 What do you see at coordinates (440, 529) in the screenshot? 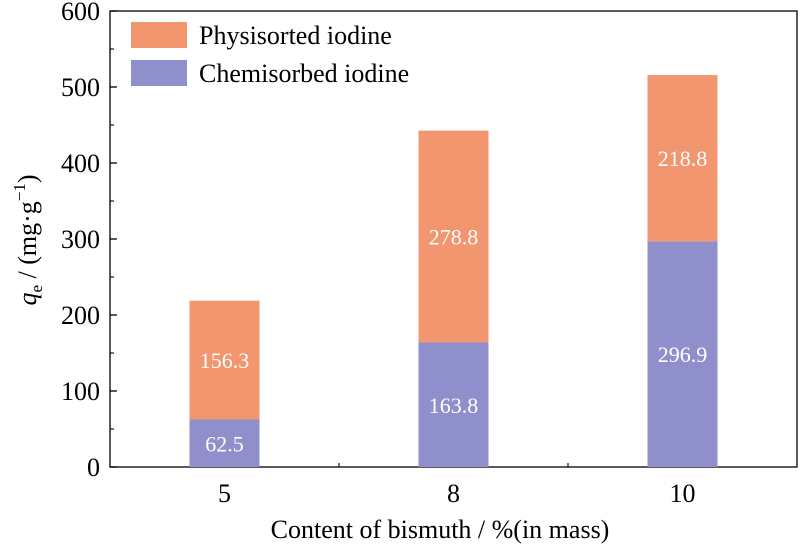
I see `x-axis-title: Content of bismuth / %(in mass)` at bounding box center [440, 529].